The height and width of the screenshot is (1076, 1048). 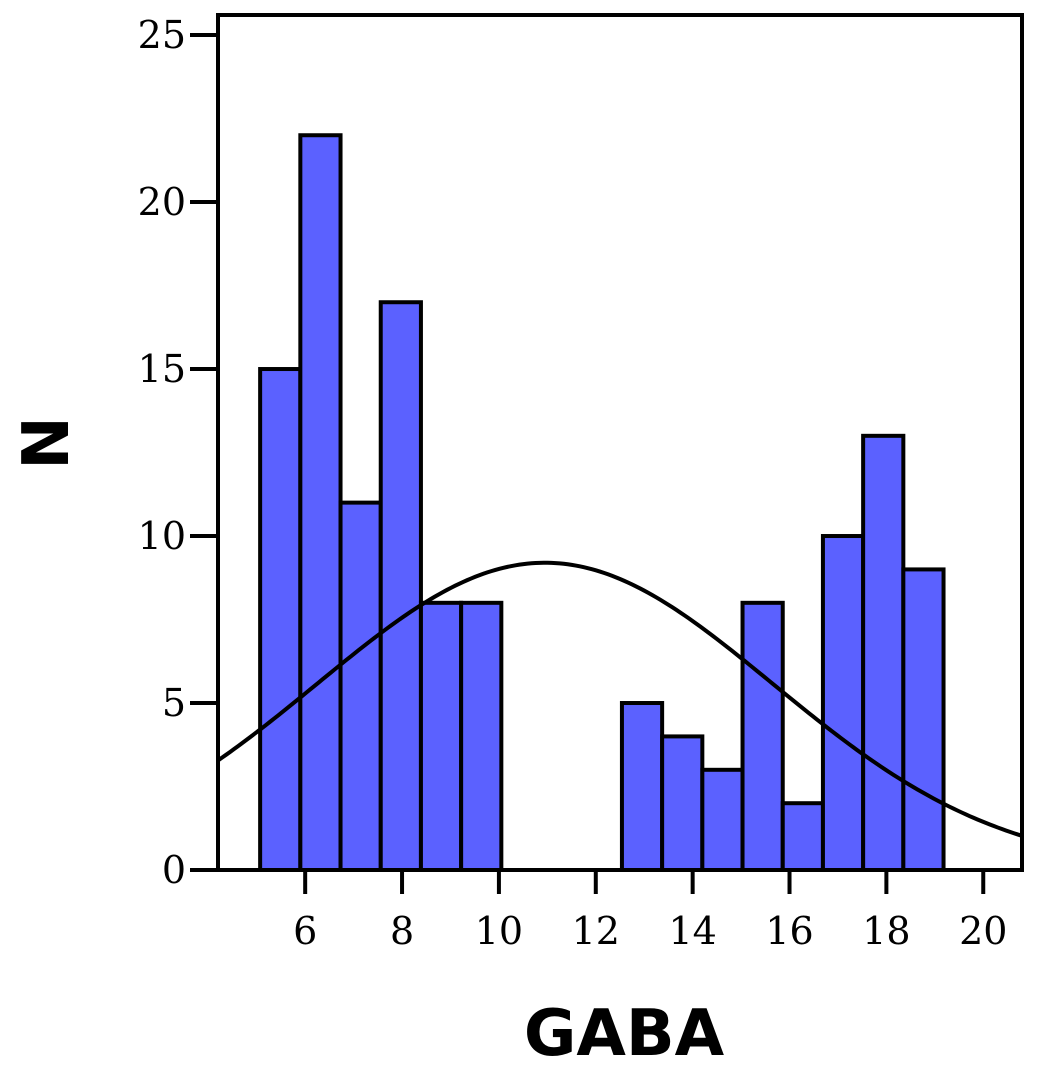 What do you see at coordinates (47, 443) in the screenshot?
I see `y-axis-title: N` at bounding box center [47, 443].